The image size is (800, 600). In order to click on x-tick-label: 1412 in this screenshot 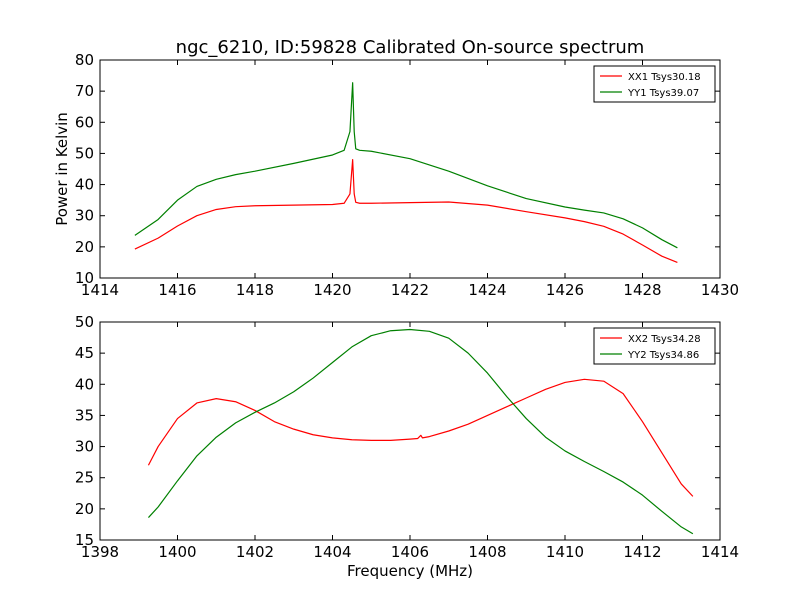, I will do `click(642, 552)`.